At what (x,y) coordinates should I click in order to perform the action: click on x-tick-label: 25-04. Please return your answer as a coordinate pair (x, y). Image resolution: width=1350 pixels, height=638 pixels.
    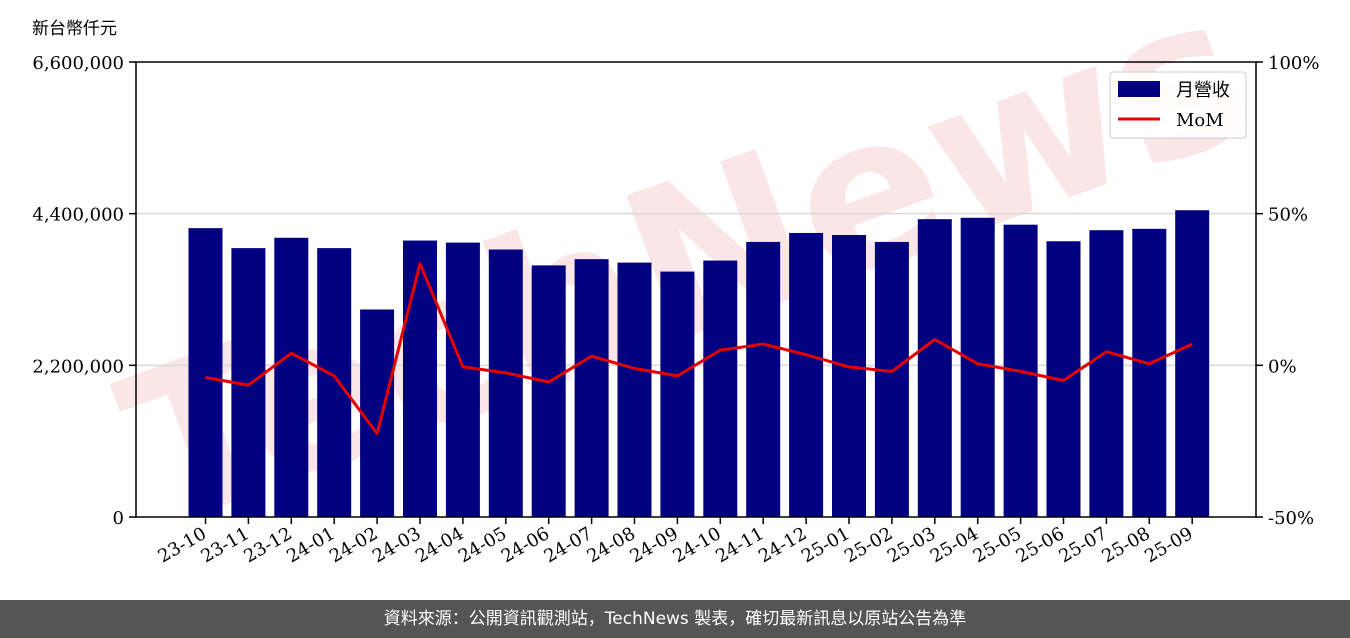
    Looking at the image, I should click on (954, 545).